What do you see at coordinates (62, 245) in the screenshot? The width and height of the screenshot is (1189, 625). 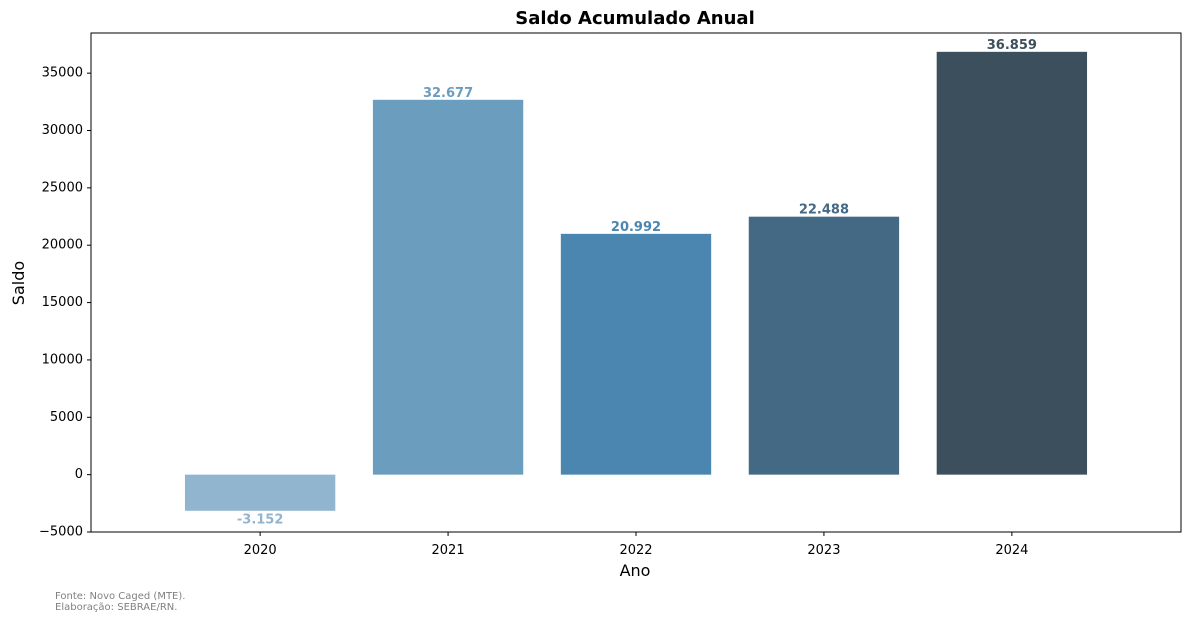 I see `y-tick-label: 20000` at bounding box center [62, 245].